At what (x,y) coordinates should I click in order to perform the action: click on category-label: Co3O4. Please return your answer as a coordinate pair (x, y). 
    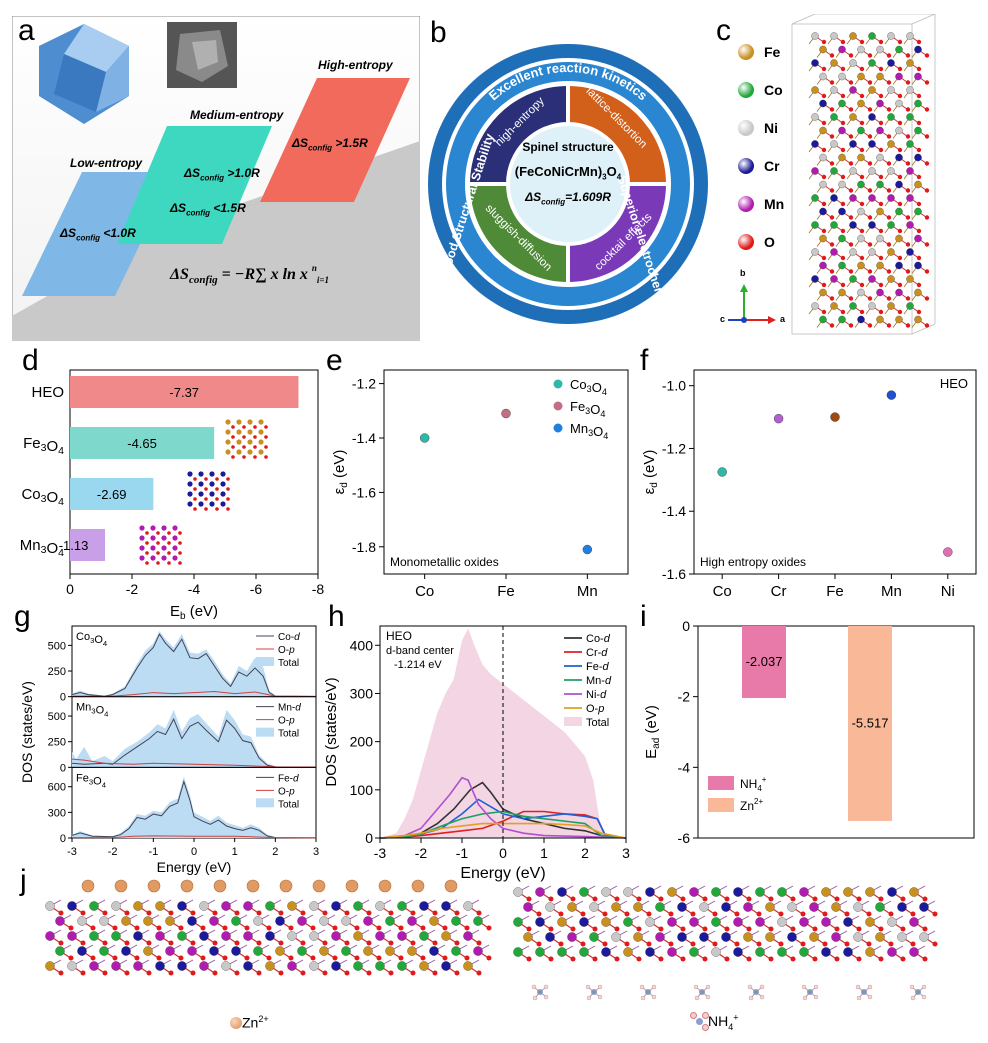
    Looking at the image, I should click on (42, 497).